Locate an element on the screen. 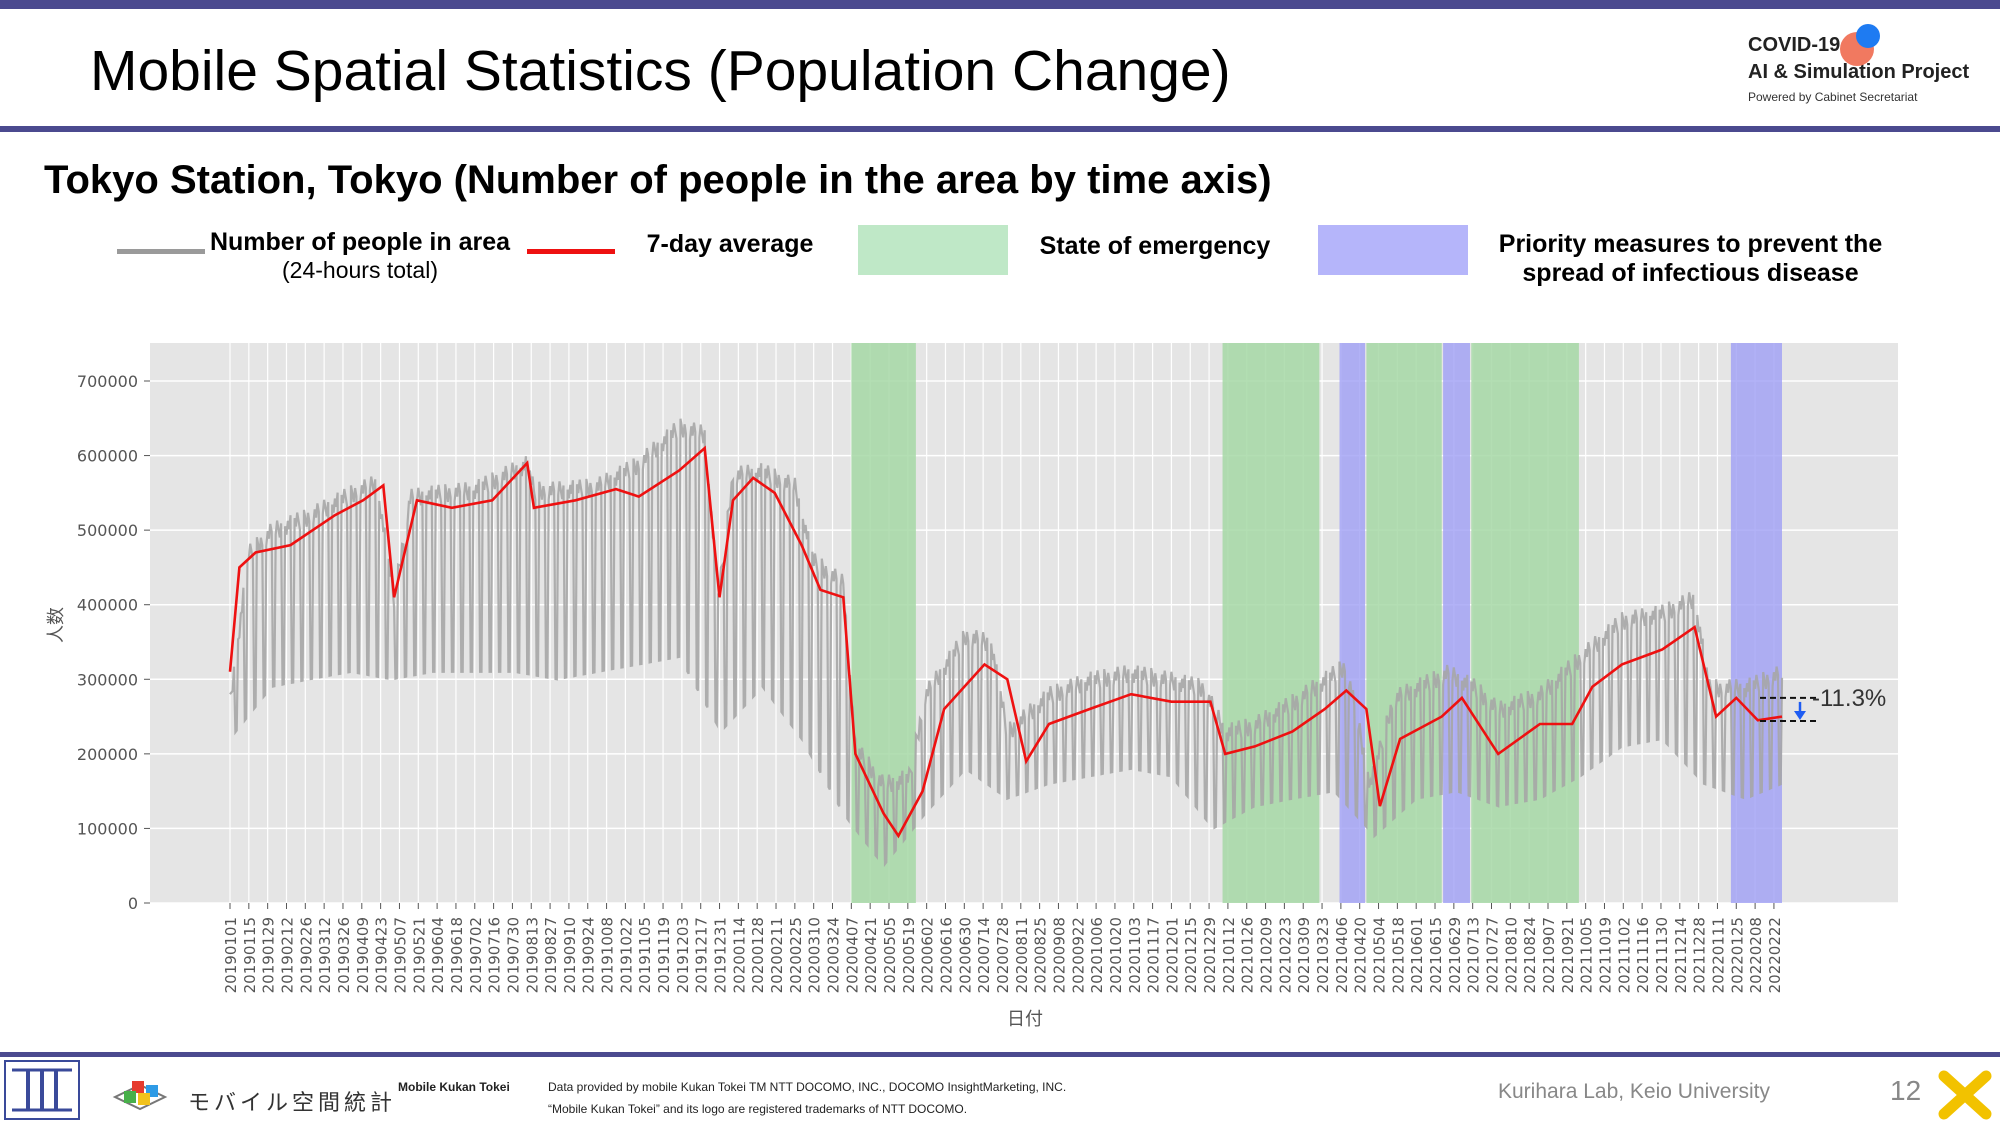  x-tick-label: 20201020 is located at coordinates (1116, 955).